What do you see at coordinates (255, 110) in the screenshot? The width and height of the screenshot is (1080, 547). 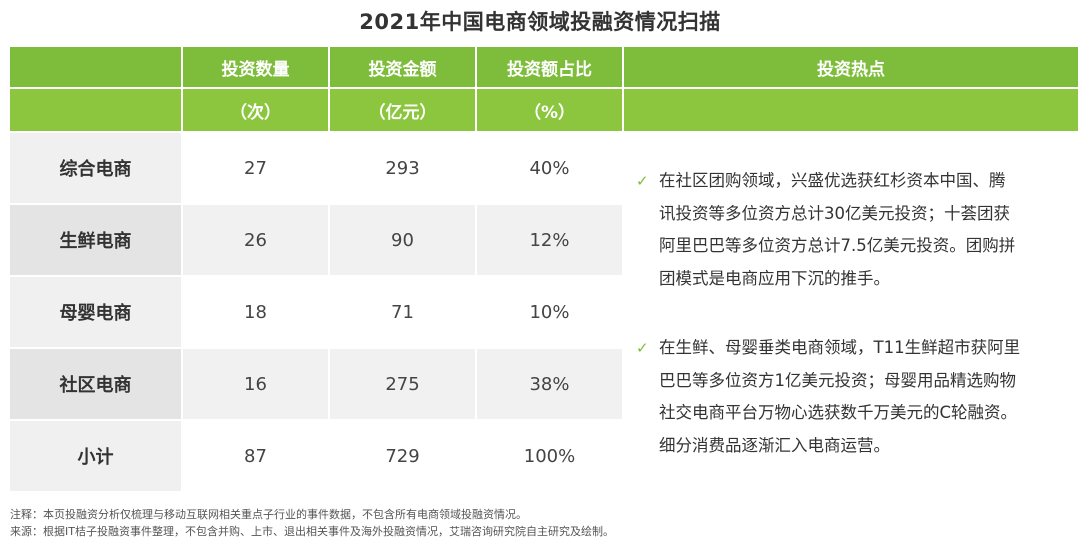 I see `unit-count: （次）` at bounding box center [255, 110].